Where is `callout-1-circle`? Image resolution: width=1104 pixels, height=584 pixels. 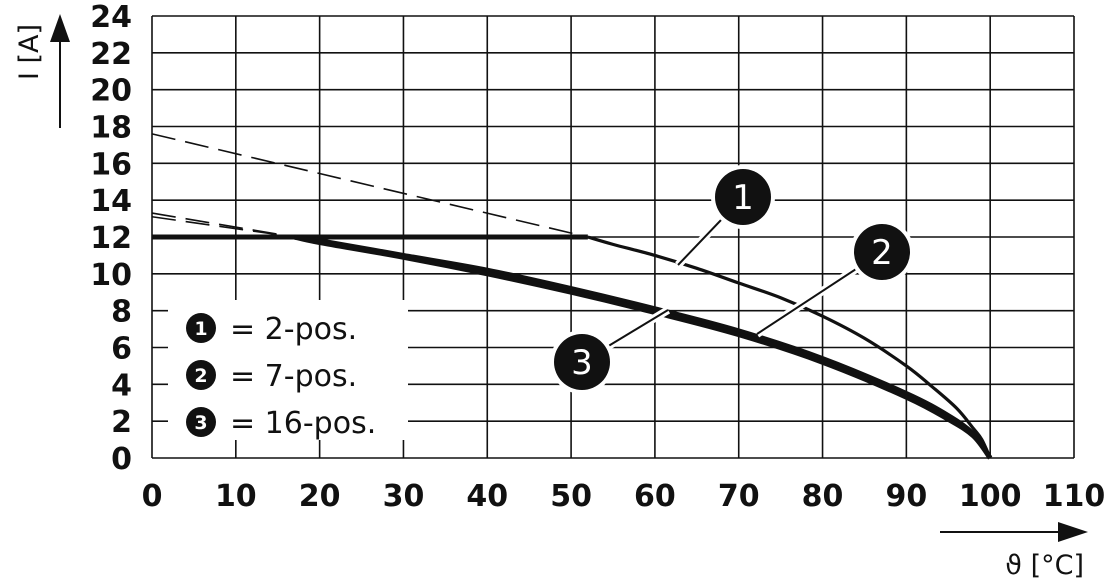
callout-1-circle is located at coordinates (743, 197).